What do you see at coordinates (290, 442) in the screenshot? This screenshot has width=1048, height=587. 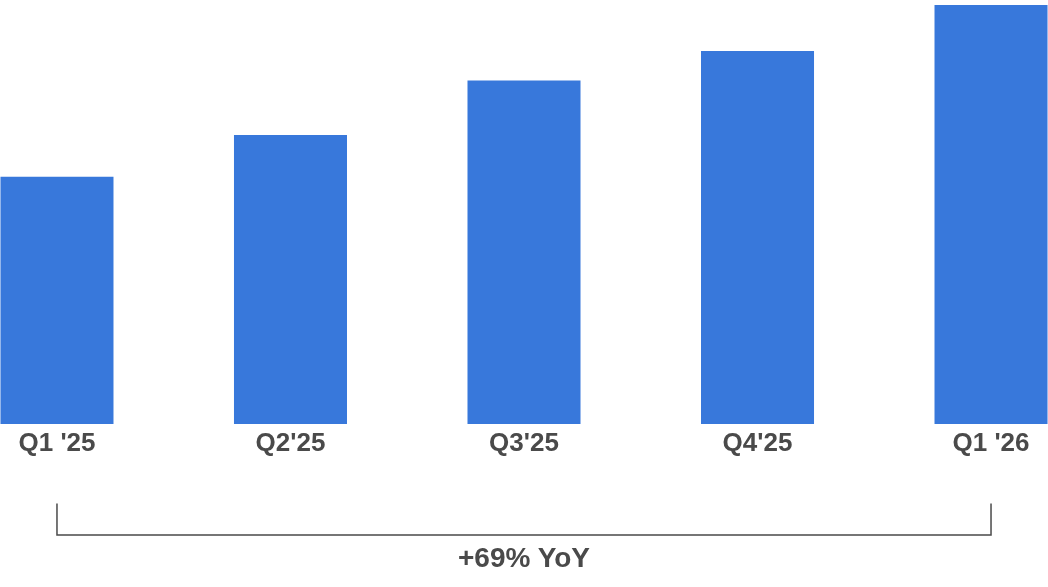 I see `x-tick-label: Q2'25` at bounding box center [290, 442].